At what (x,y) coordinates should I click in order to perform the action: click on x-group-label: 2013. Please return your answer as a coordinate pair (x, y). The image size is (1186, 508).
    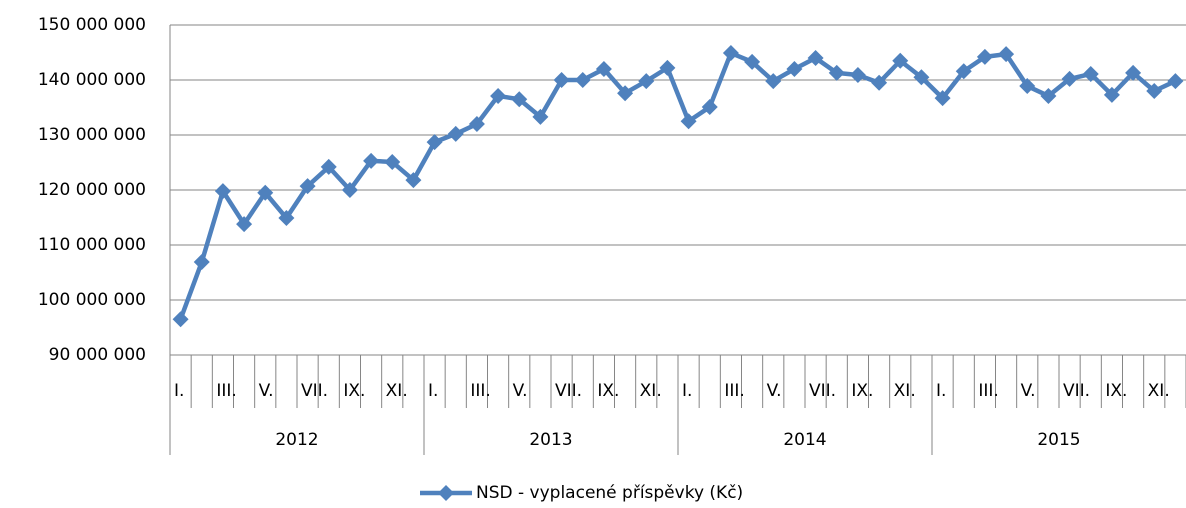
    Looking at the image, I should click on (550, 440).